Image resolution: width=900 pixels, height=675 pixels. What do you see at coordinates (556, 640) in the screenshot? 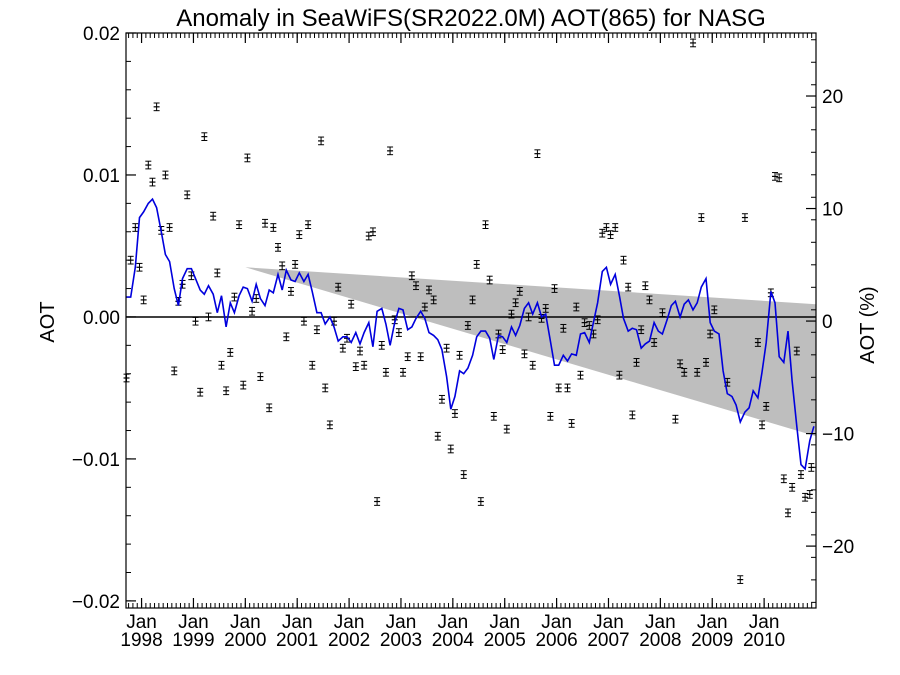
I see `x-tick-year: 2006` at bounding box center [556, 640].